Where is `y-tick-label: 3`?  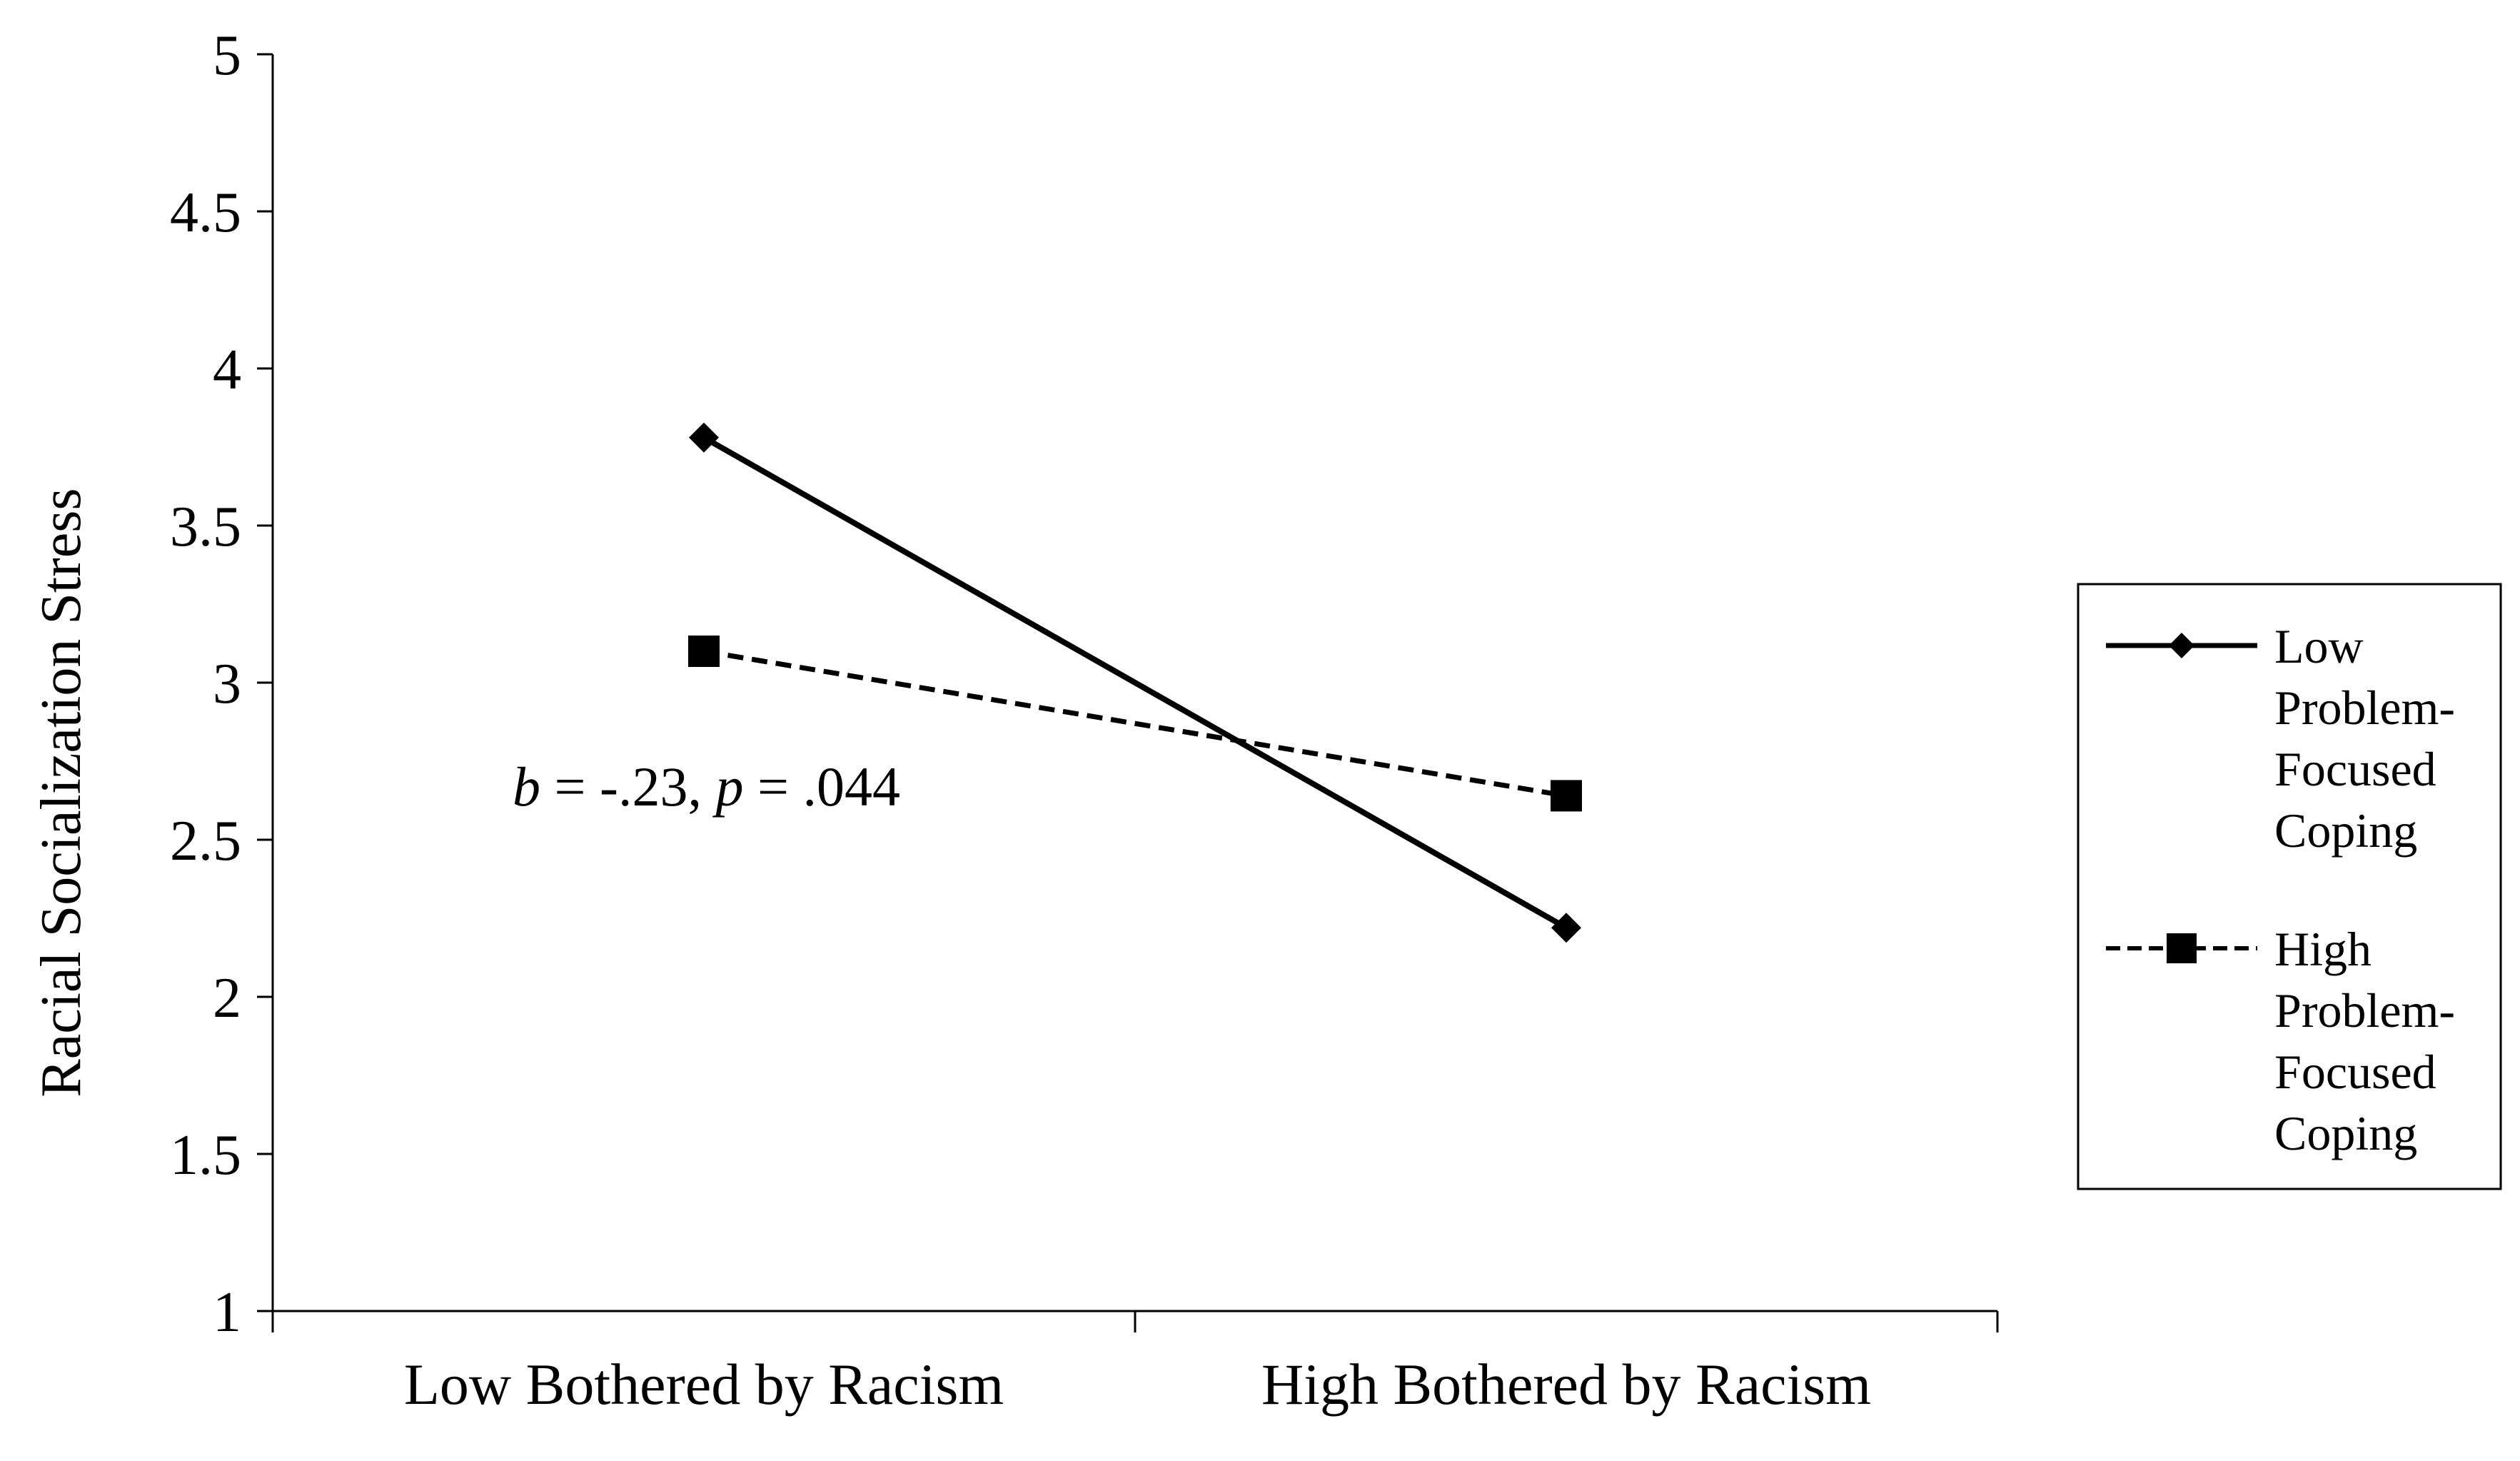
y-tick-label: 3 is located at coordinates (227, 684).